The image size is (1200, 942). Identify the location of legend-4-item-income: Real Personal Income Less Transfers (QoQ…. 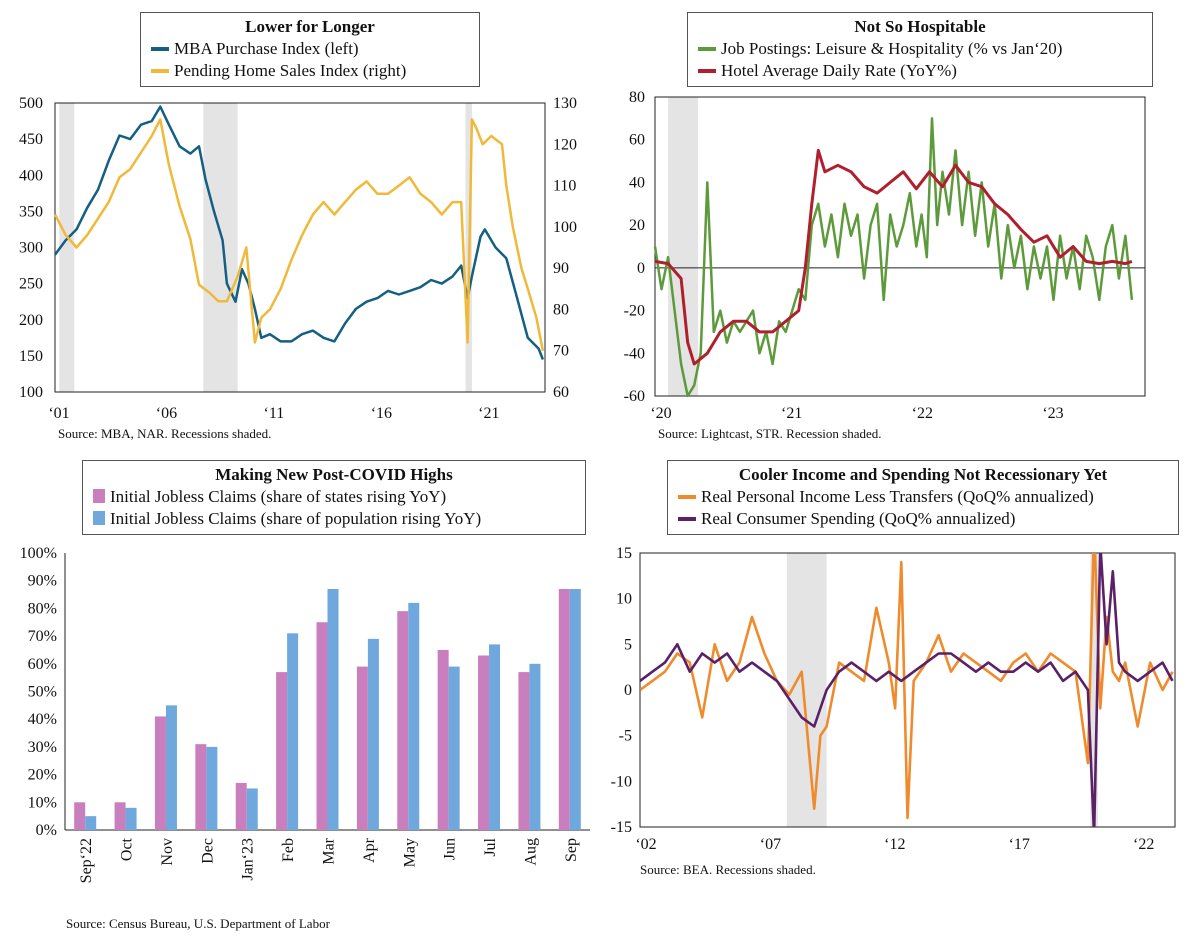
(923, 497).